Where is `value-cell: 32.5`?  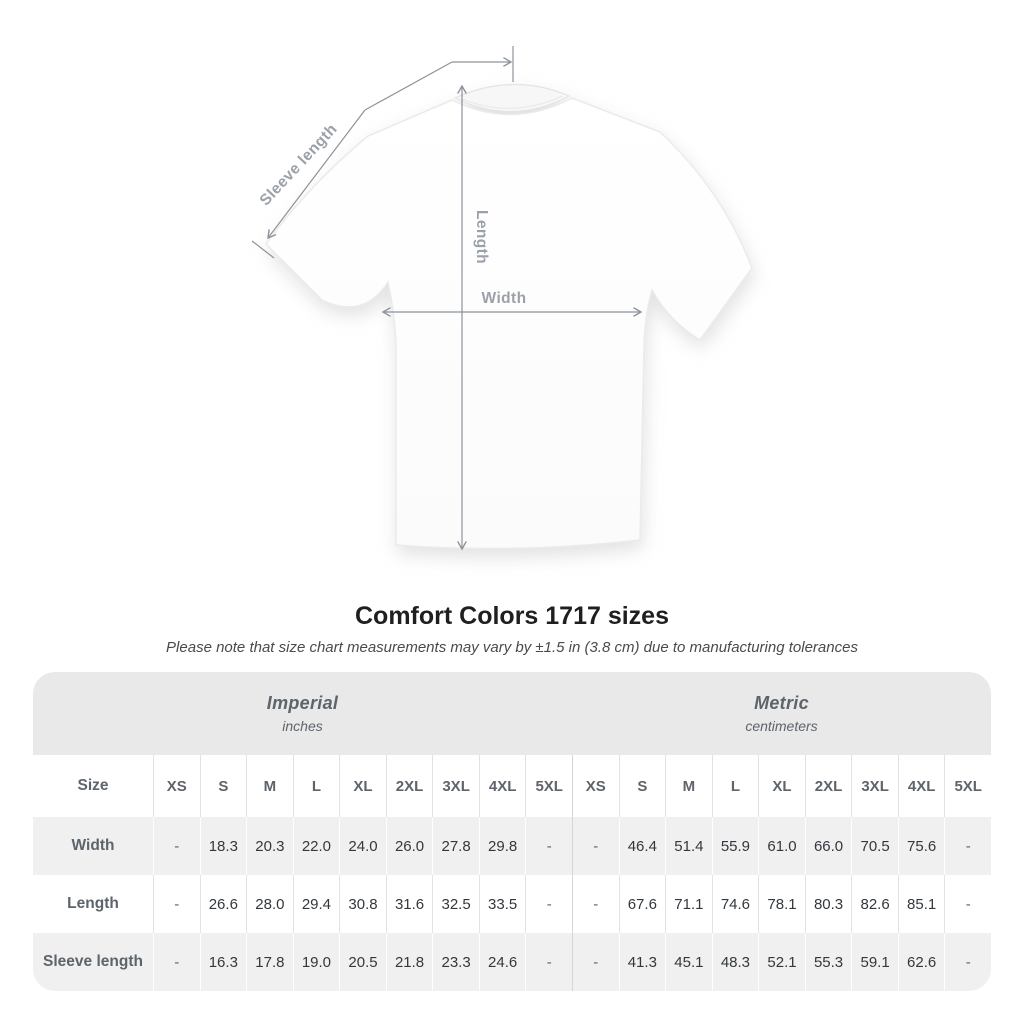
value-cell: 32.5 is located at coordinates (455, 904).